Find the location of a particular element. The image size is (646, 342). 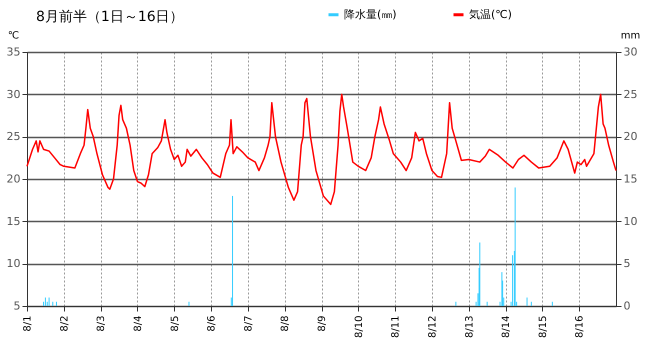

legend-label: 降水量(㎜) is located at coordinates (370, 14).